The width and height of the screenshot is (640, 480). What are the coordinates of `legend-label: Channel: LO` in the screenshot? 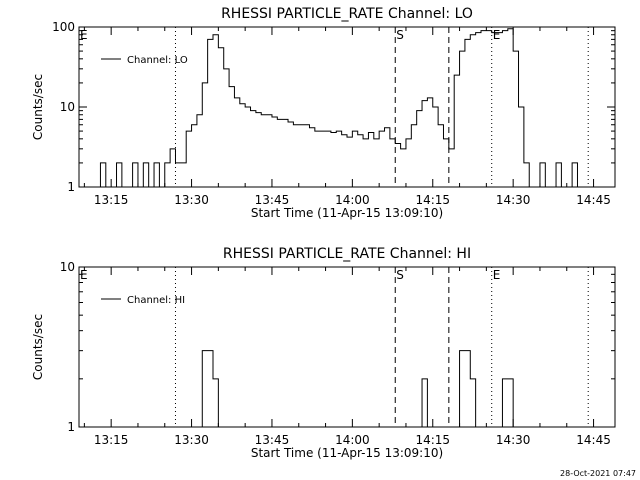 It's located at (157, 60).